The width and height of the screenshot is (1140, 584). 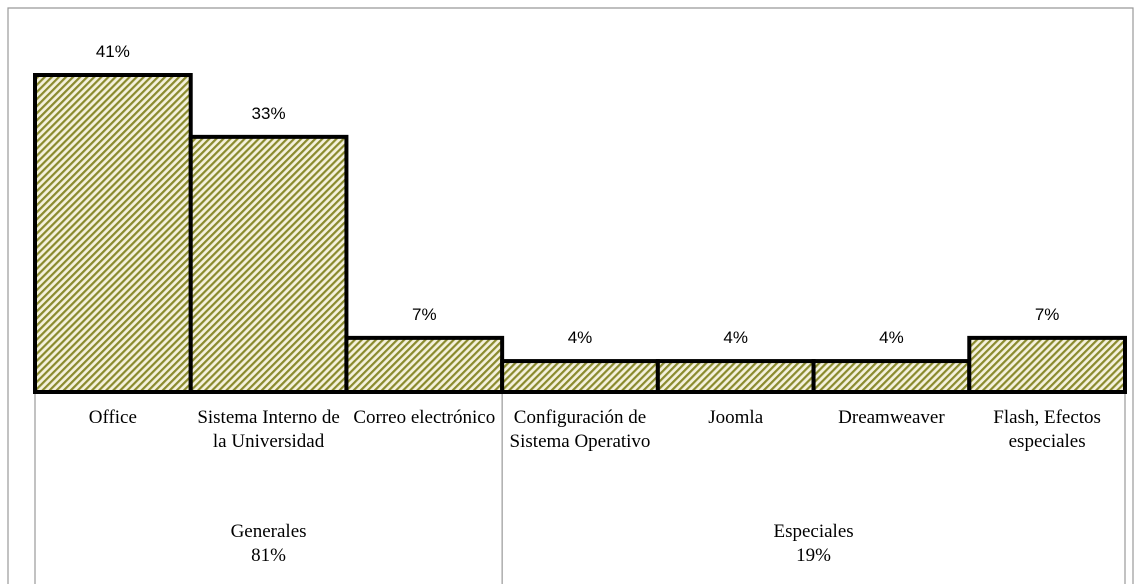 What do you see at coordinates (112, 417) in the screenshot?
I see `category-label: Office` at bounding box center [112, 417].